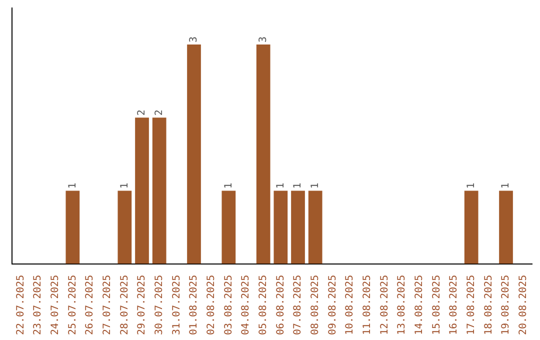 The height and width of the screenshot is (340, 540). Describe the element at coordinates (454, 305) in the screenshot. I see `x-tick-label: 16.08.2025` at that location.